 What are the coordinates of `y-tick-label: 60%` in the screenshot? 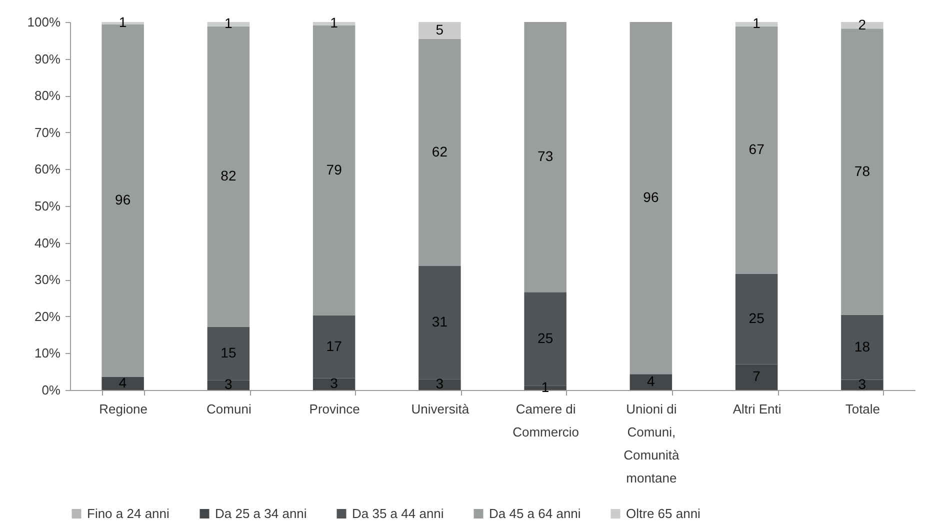 It's located at (47, 169).